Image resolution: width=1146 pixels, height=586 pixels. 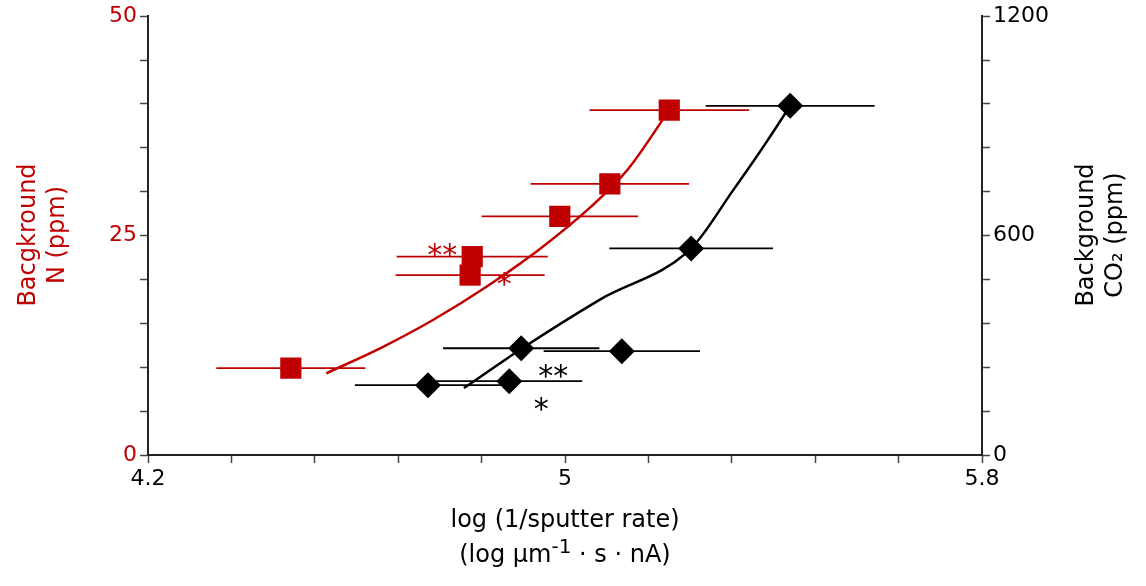 What do you see at coordinates (123, 14) in the screenshot?
I see `y-tick-label: 50` at bounding box center [123, 14].